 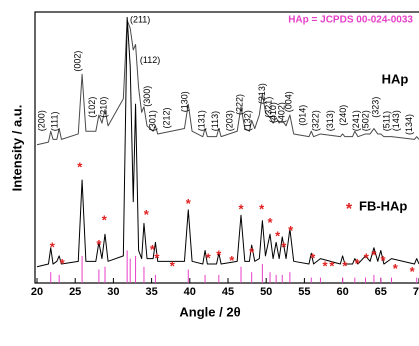 I want to click on reference-label: HAp = JCPDS 00-024-0033, so click(x=350, y=20).